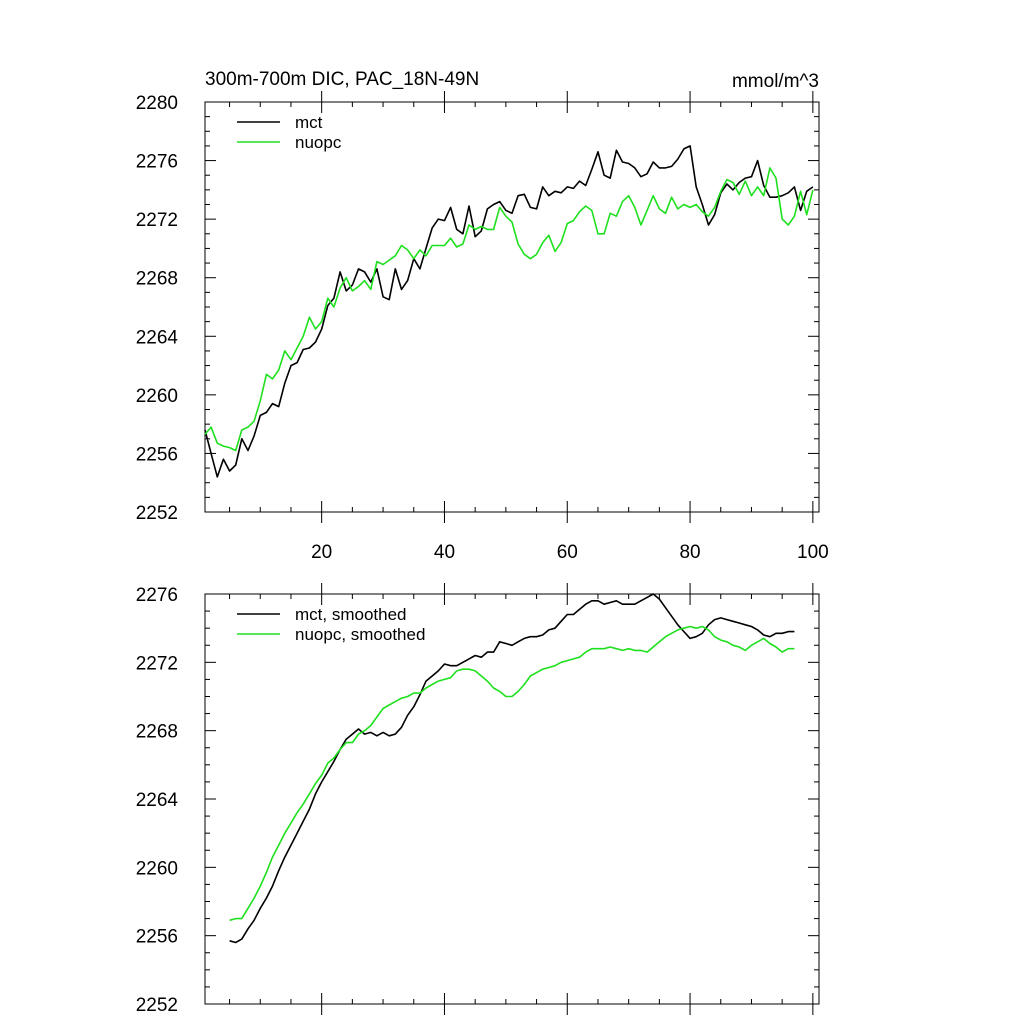 The height and width of the screenshot is (1024, 1024). Describe the element at coordinates (689, 552) in the screenshot. I see `x-tick-label: 80` at that location.